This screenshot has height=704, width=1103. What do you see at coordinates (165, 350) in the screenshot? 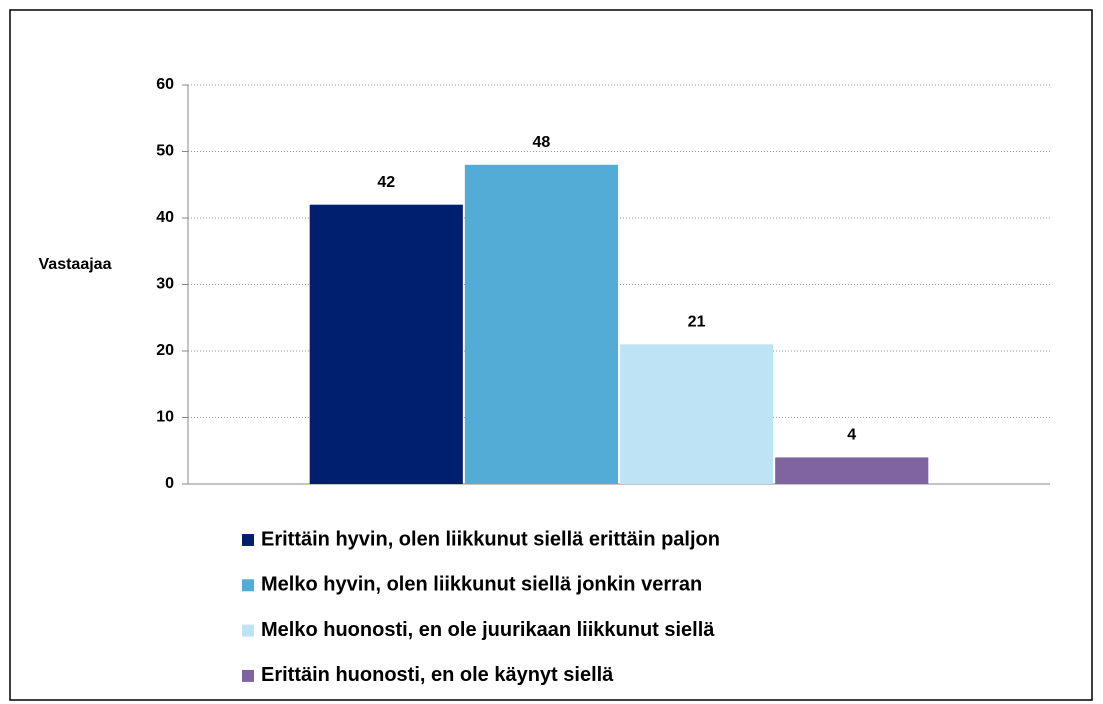
I see `y-tick-label: 20` at bounding box center [165, 350].